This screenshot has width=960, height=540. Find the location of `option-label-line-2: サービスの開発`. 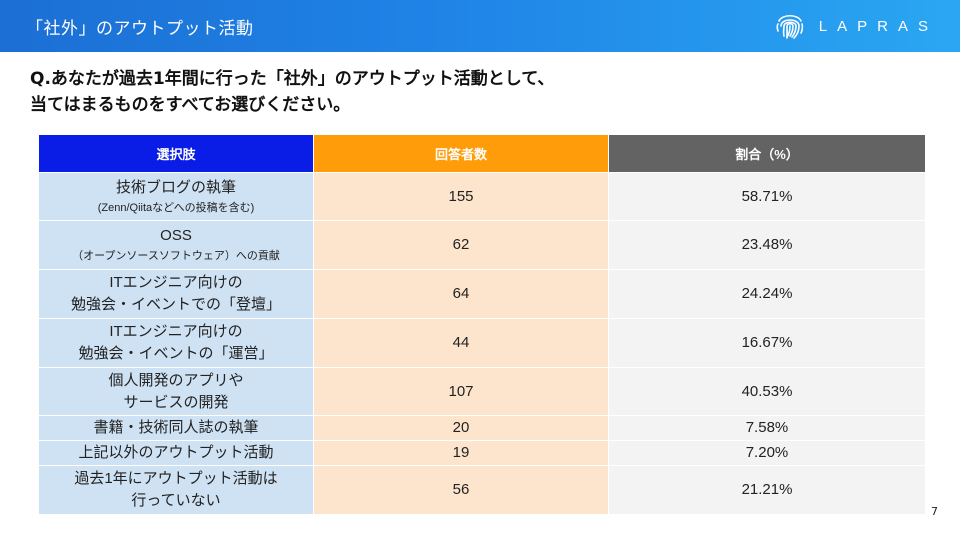

option-label-line-2: サービスの開発 is located at coordinates (176, 402).